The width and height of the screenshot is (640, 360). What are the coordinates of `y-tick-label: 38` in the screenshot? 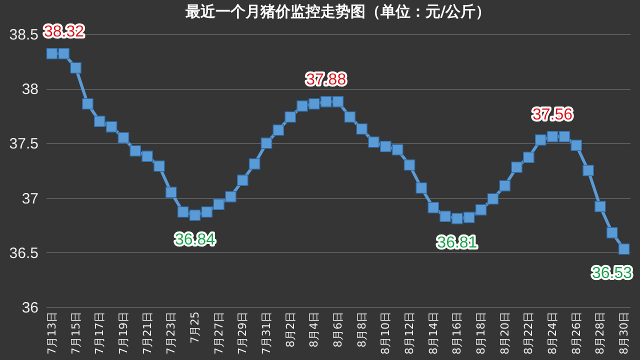 It's located at (30, 89).